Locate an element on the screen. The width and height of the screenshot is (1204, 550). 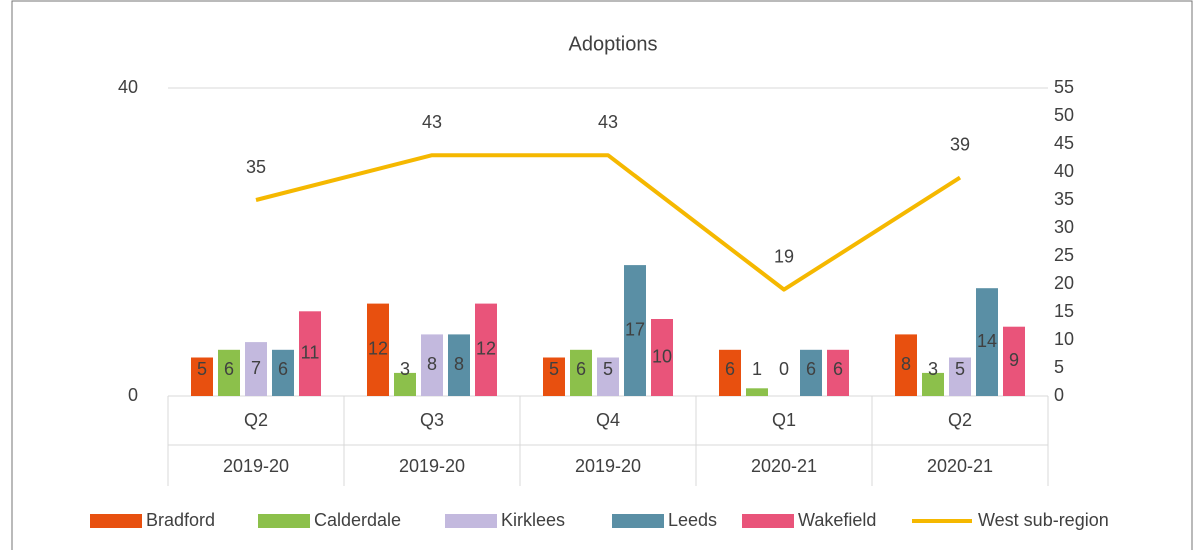
data-label: 0 is located at coordinates (784, 369).